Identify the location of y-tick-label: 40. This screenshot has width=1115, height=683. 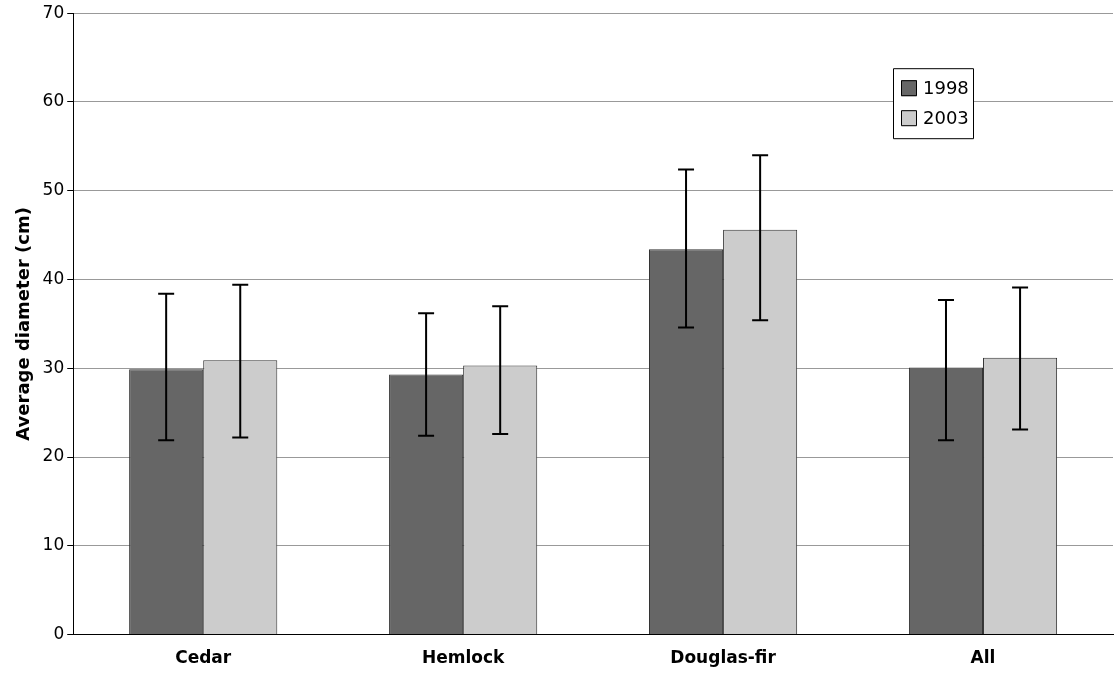
(53, 277).